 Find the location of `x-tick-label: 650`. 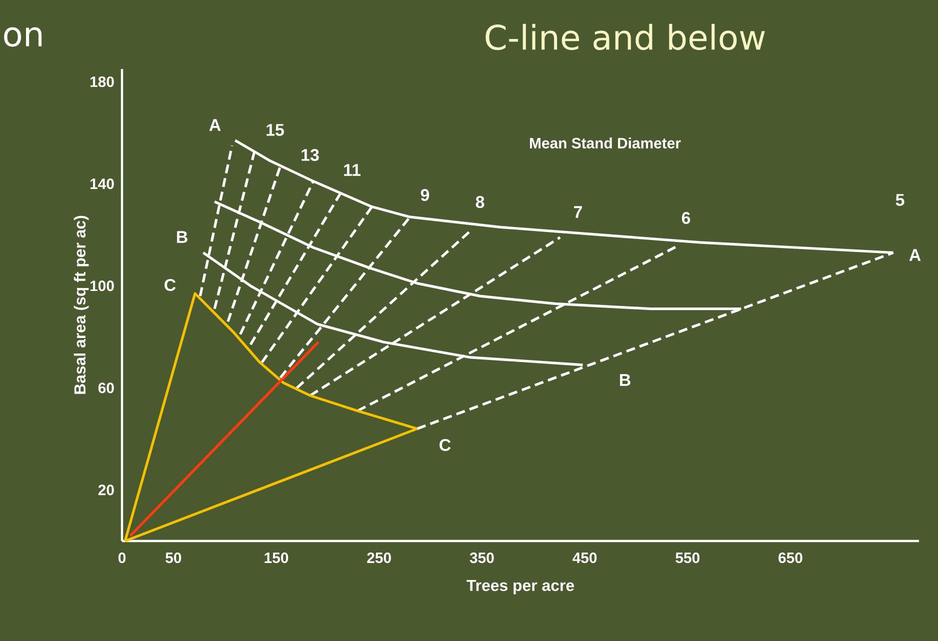

x-tick-label: 650 is located at coordinates (790, 558).